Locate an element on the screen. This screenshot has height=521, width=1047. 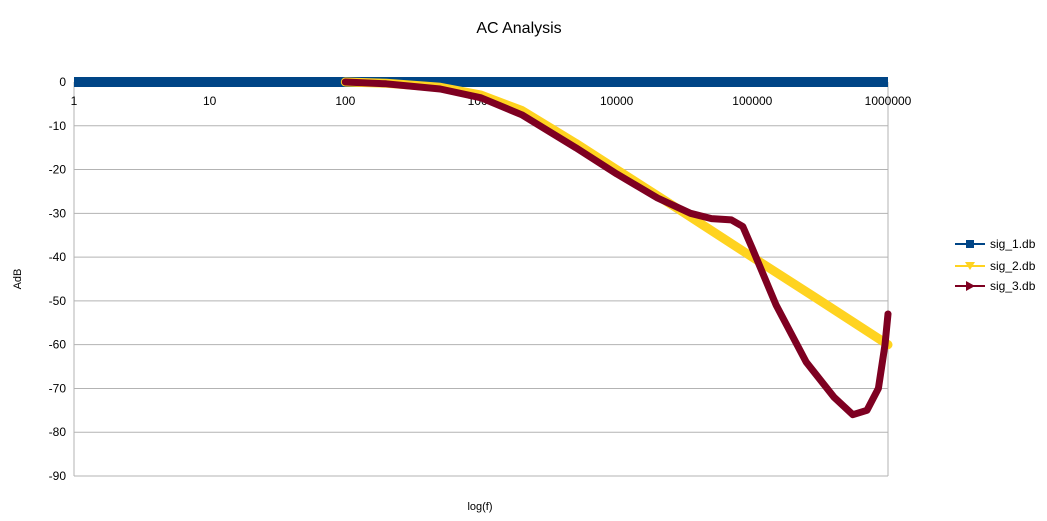
y-tick-label: -50 is located at coordinates (58, 301).